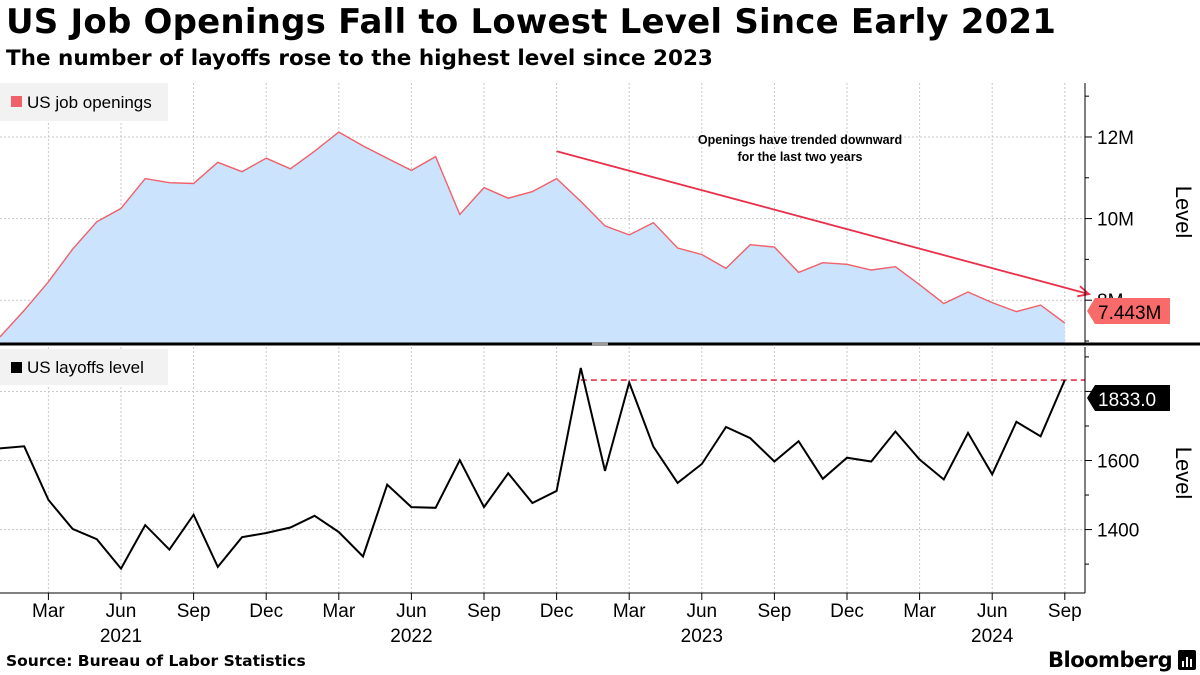 Image resolution: width=1200 pixels, height=675 pixels. What do you see at coordinates (266, 611) in the screenshot?
I see `x-tick-label-2021-12: Dec` at bounding box center [266, 611].